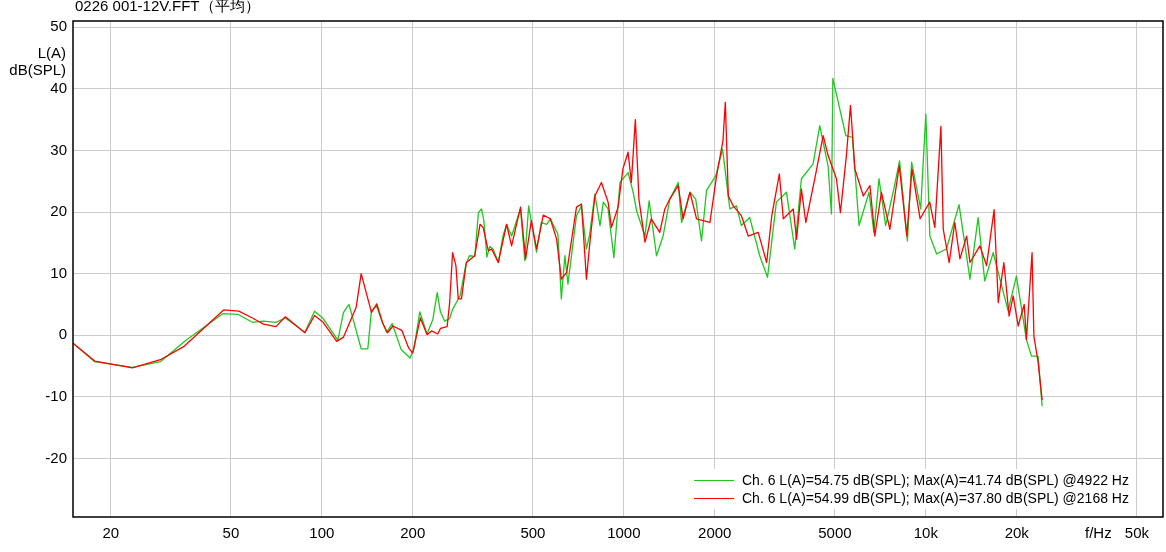 Image resolution: width=1166 pixels, height=552 pixels. Describe the element at coordinates (231, 533) in the screenshot. I see `x-tick-label: 50` at that location.